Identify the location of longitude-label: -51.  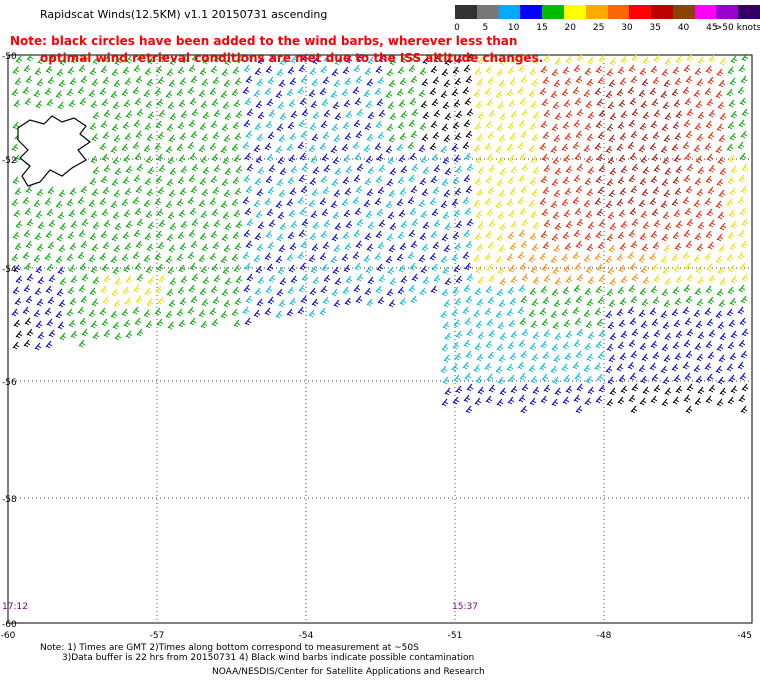
(455, 636).